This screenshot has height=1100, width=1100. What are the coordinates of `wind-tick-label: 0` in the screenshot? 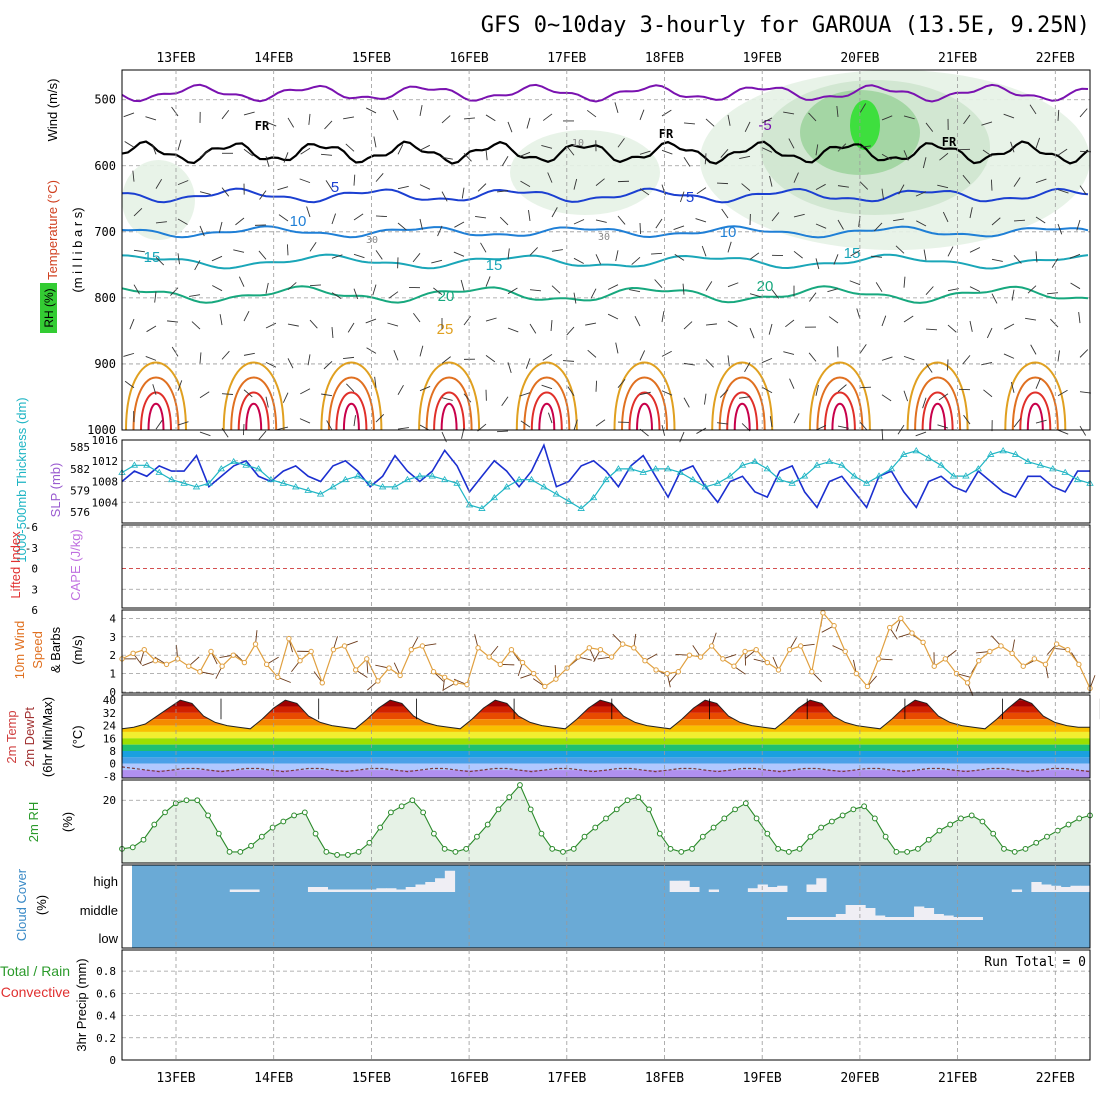 It's located at (112, 692).